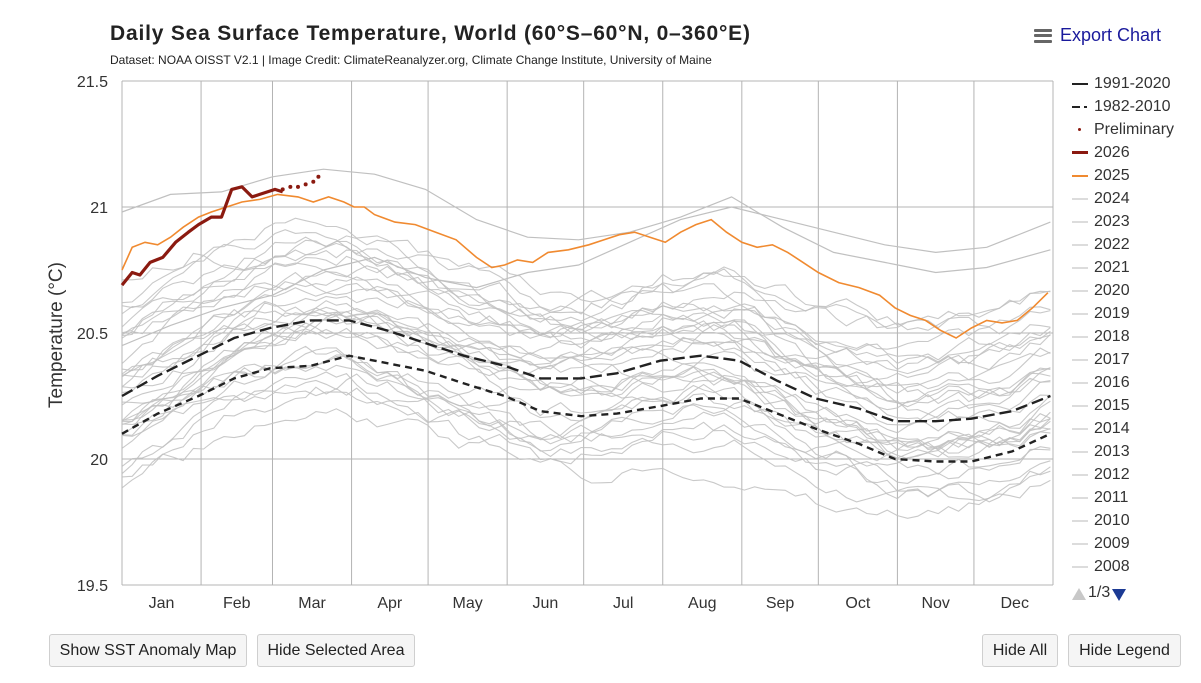 This screenshot has height=683, width=1201. What do you see at coordinates (1135, 267) in the screenshot?
I see `legend-item-2021: 2021` at bounding box center [1135, 267].